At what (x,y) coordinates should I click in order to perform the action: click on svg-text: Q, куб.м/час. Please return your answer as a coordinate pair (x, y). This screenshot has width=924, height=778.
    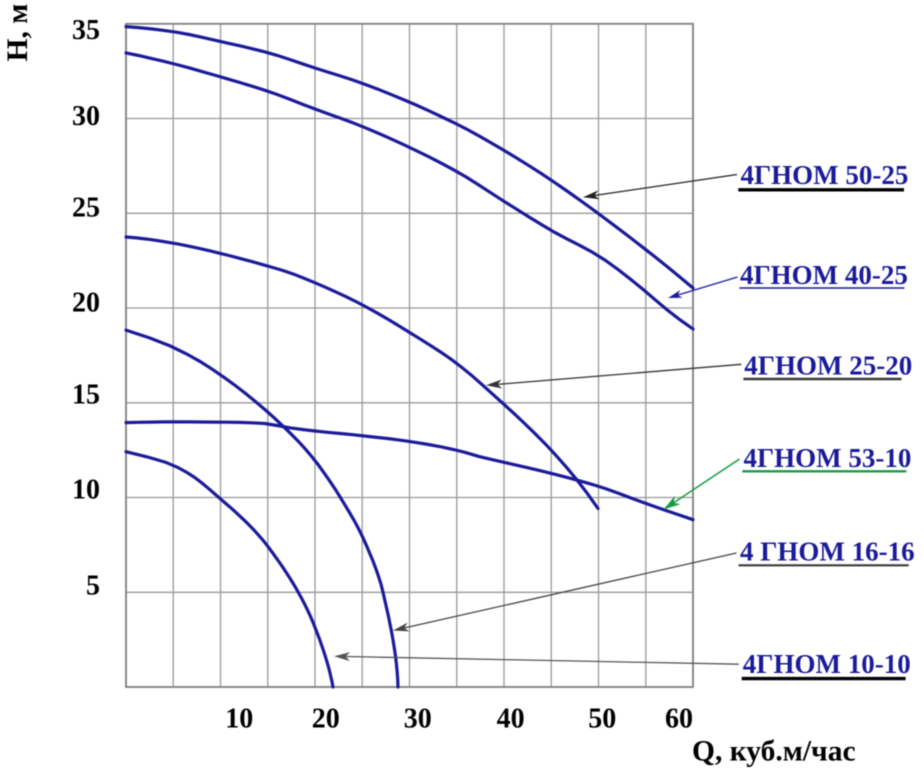
    Looking at the image, I should click on (774, 752).